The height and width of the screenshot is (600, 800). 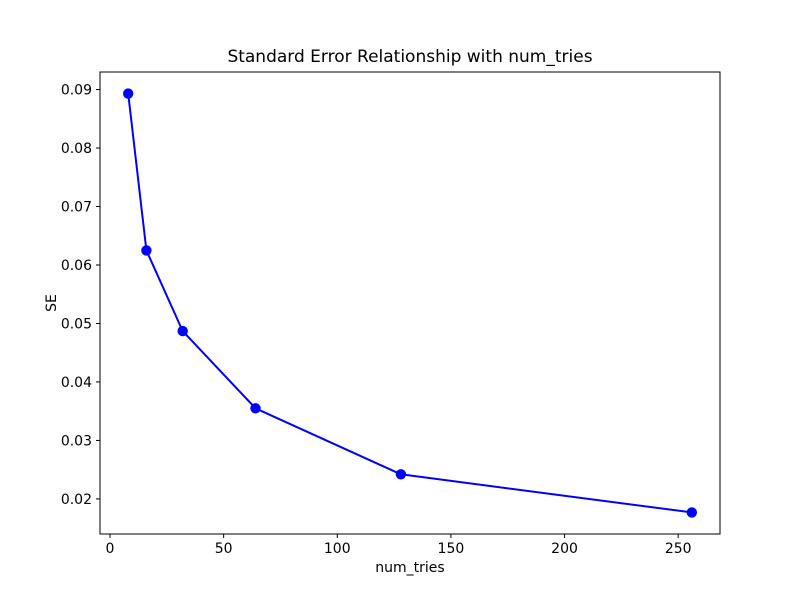 What do you see at coordinates (76, 91) in the screenshot?
I see `y-tick-label: 0.09` at bounding box center [76, 91].